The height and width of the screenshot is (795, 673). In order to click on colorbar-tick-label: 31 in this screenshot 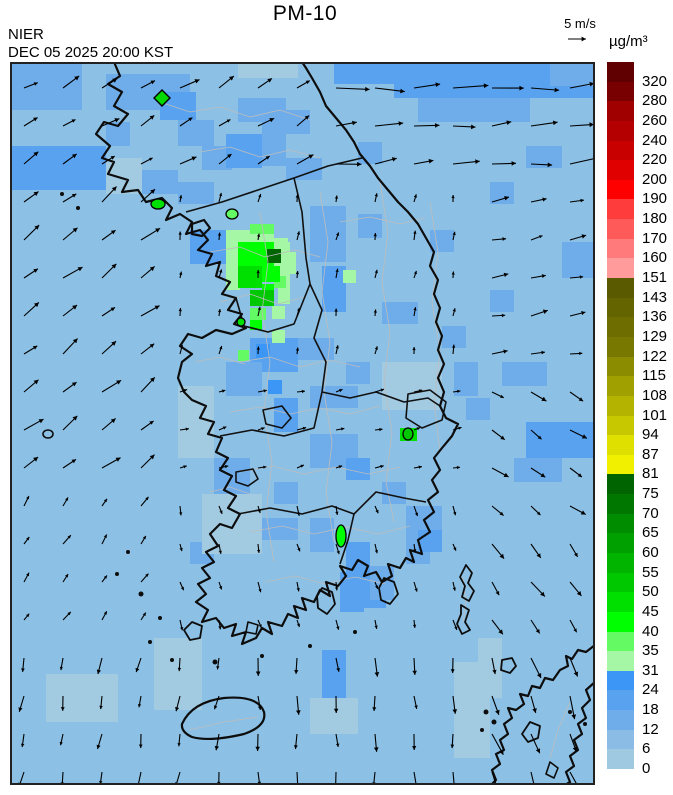, I will do `click(650, 670)`.